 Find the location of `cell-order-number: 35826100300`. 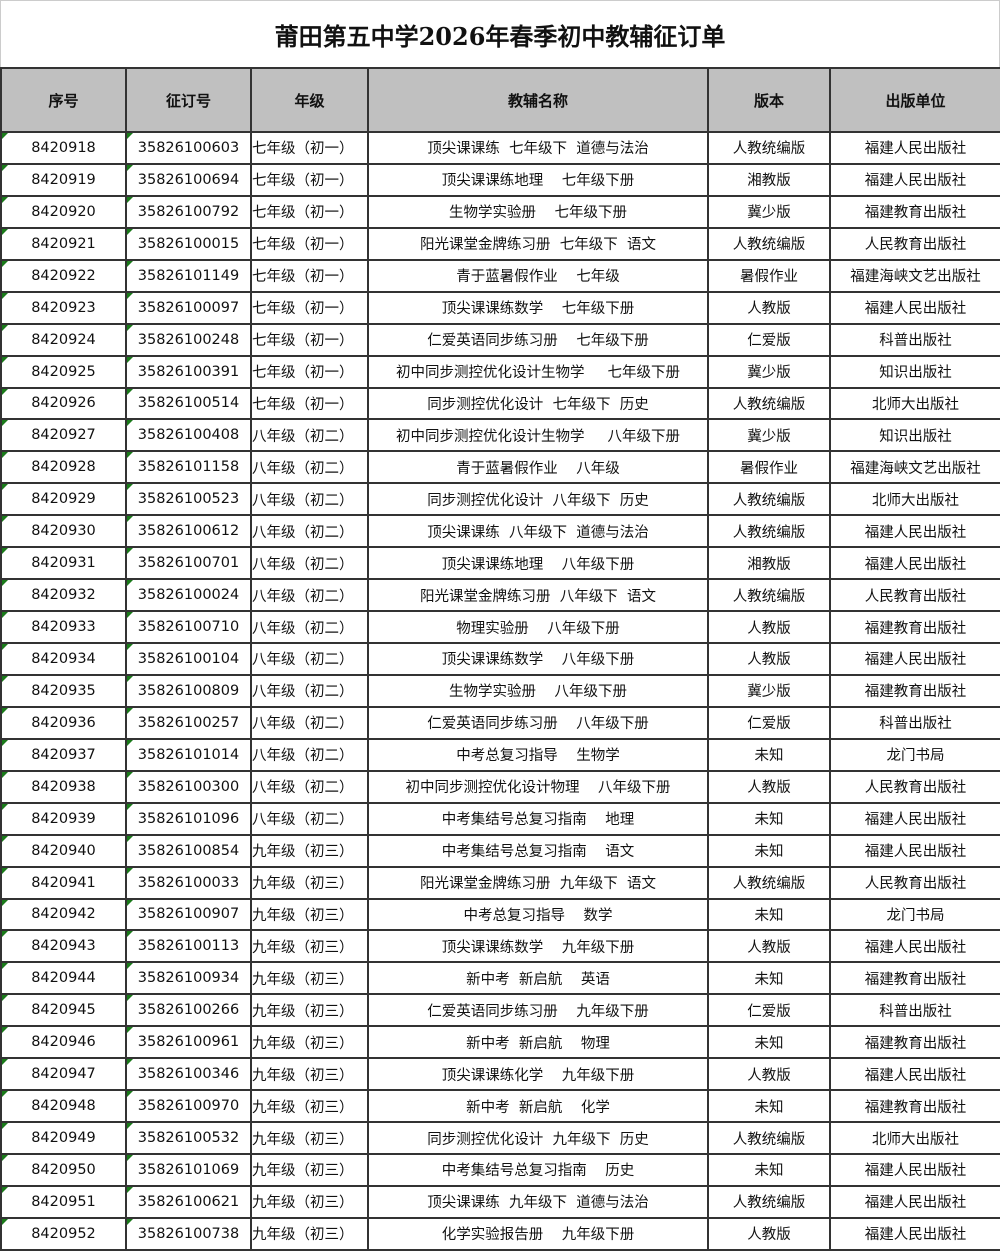

cell-order-number: 35826100300 is located at coordinates (188, 786).